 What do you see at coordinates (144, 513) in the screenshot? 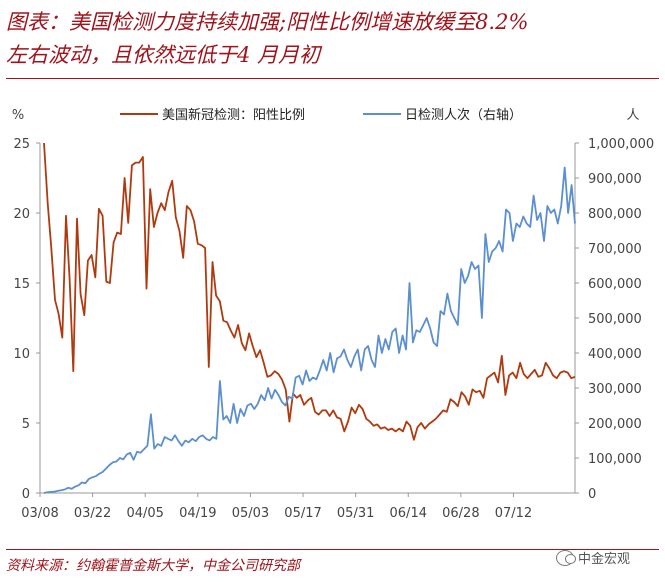
I see `x-tick-label: 04/05` at bounding box center [144, 513].